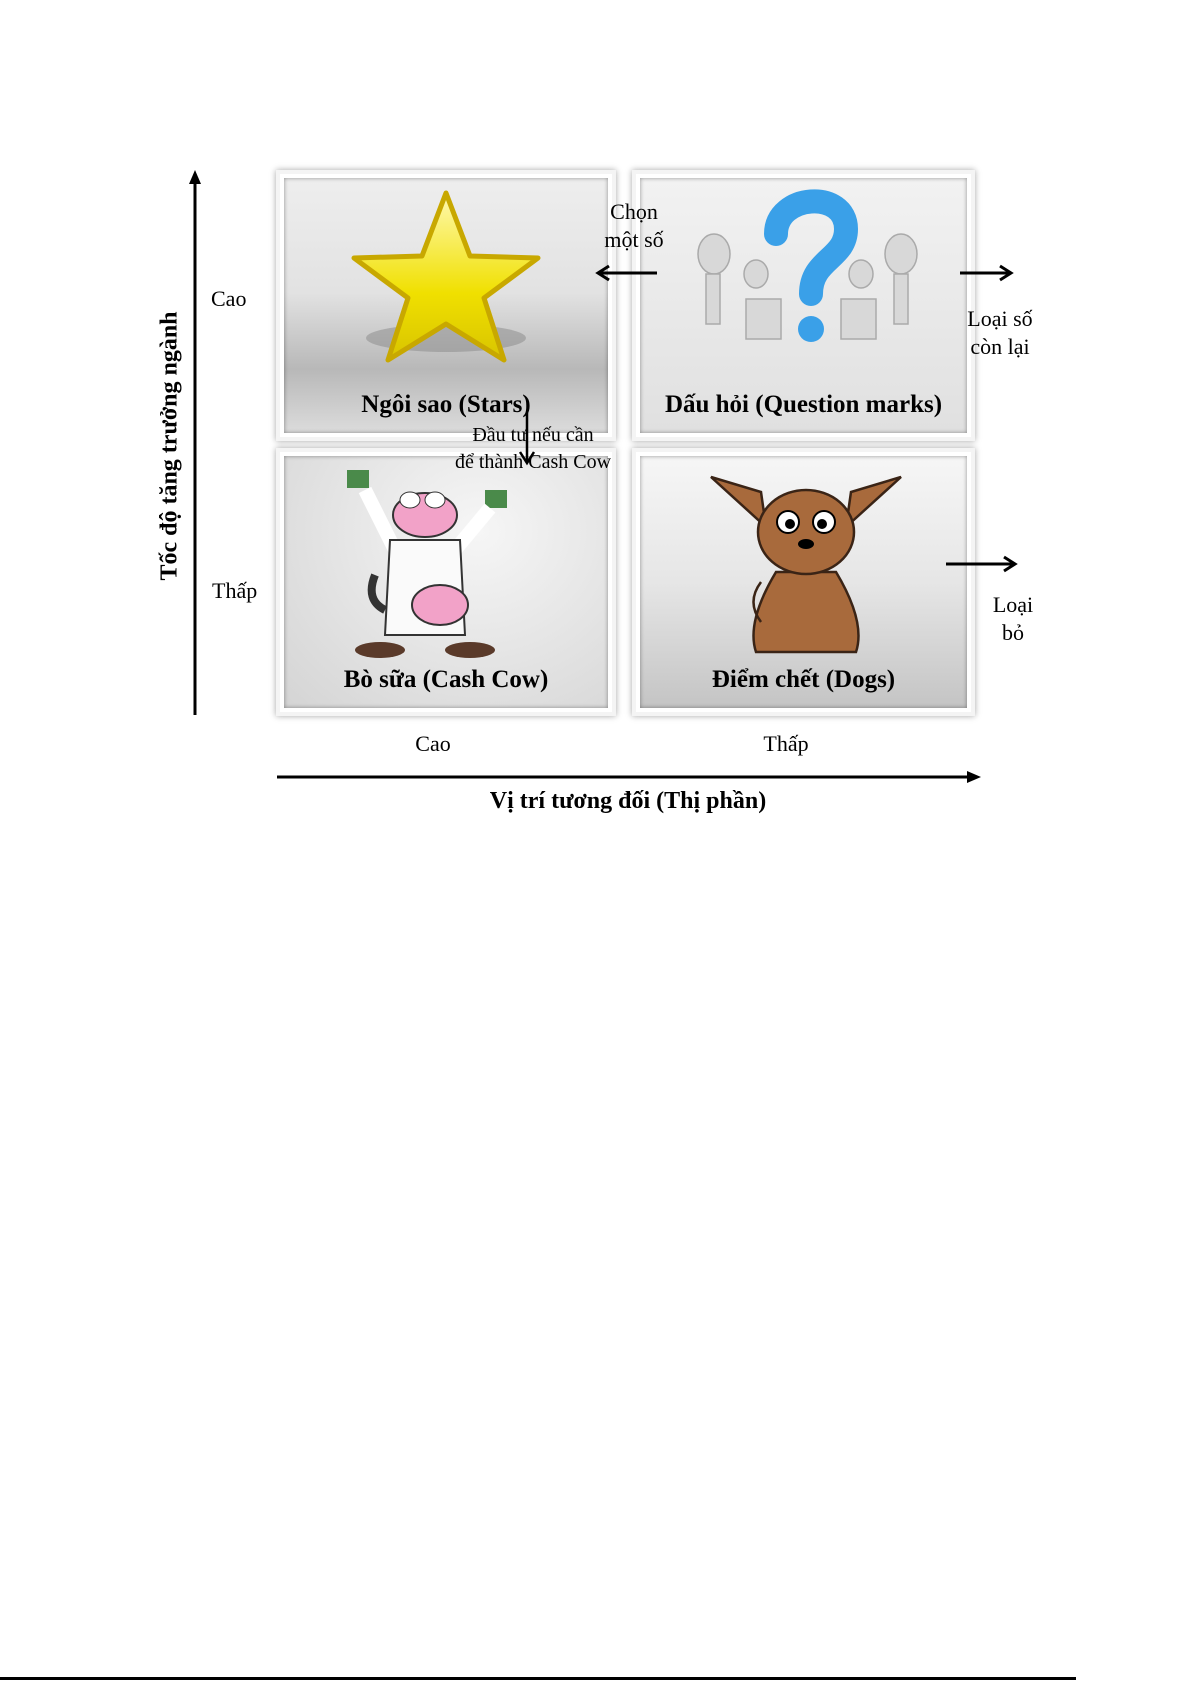  Describe the element at coordinates (803, 404) in the screenshot. I see `question-marks-title: Dấu hỏi (Question marks)` at that location.